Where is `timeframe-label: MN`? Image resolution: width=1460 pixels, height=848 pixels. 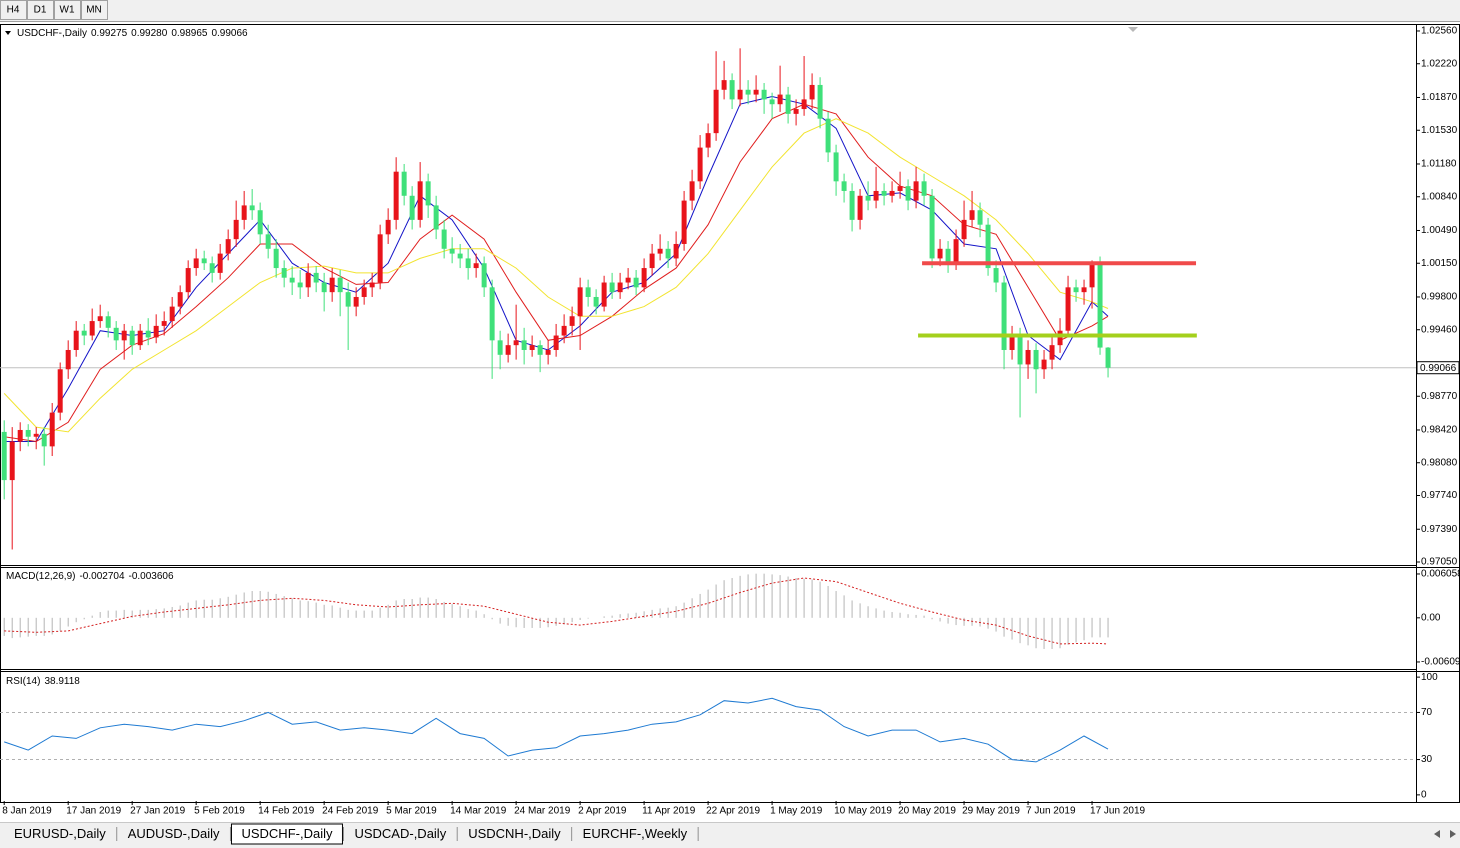
timeframe-label: MN is located at coordinates (94, 10).